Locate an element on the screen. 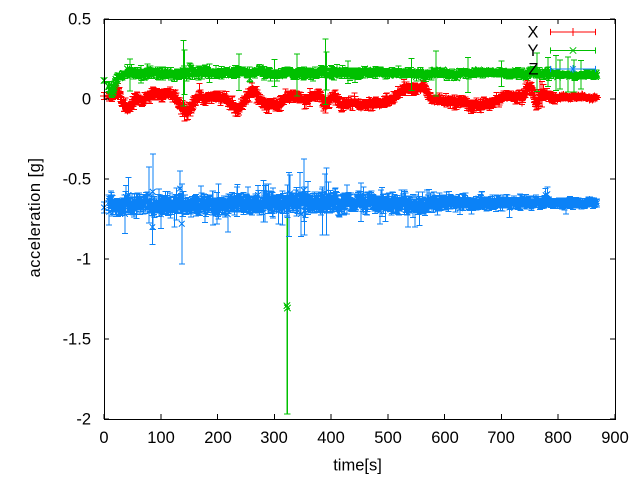 This screenshot has width=640, height=485. svg-text: 700 is located at coordinates (501, 438).